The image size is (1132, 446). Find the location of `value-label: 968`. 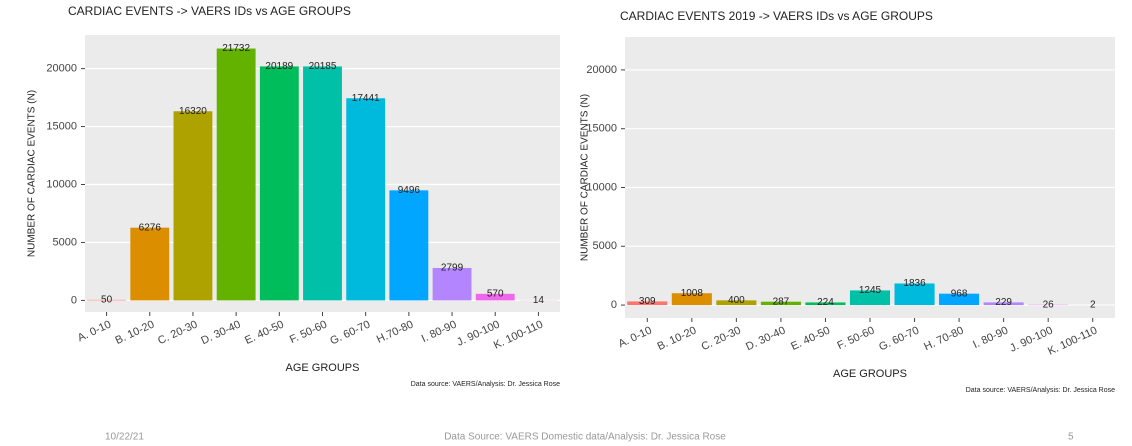

value-label: 968 is located at coordinates (959, 293).